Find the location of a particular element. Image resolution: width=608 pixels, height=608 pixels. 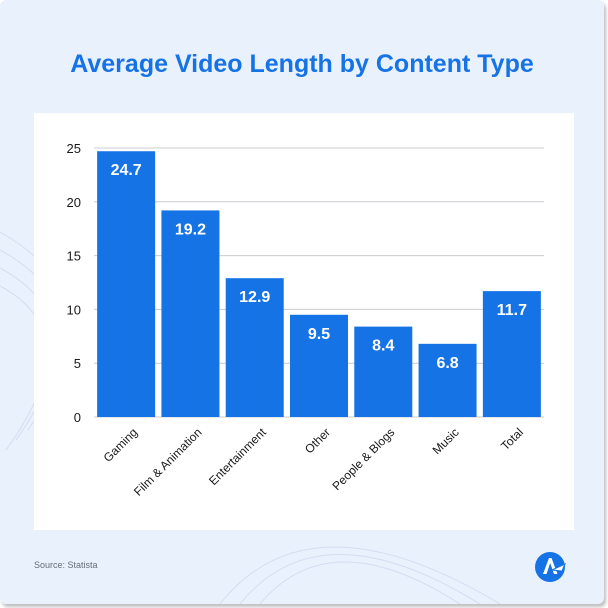

y-tick-label: 25 is located at coordinates (74, 148).